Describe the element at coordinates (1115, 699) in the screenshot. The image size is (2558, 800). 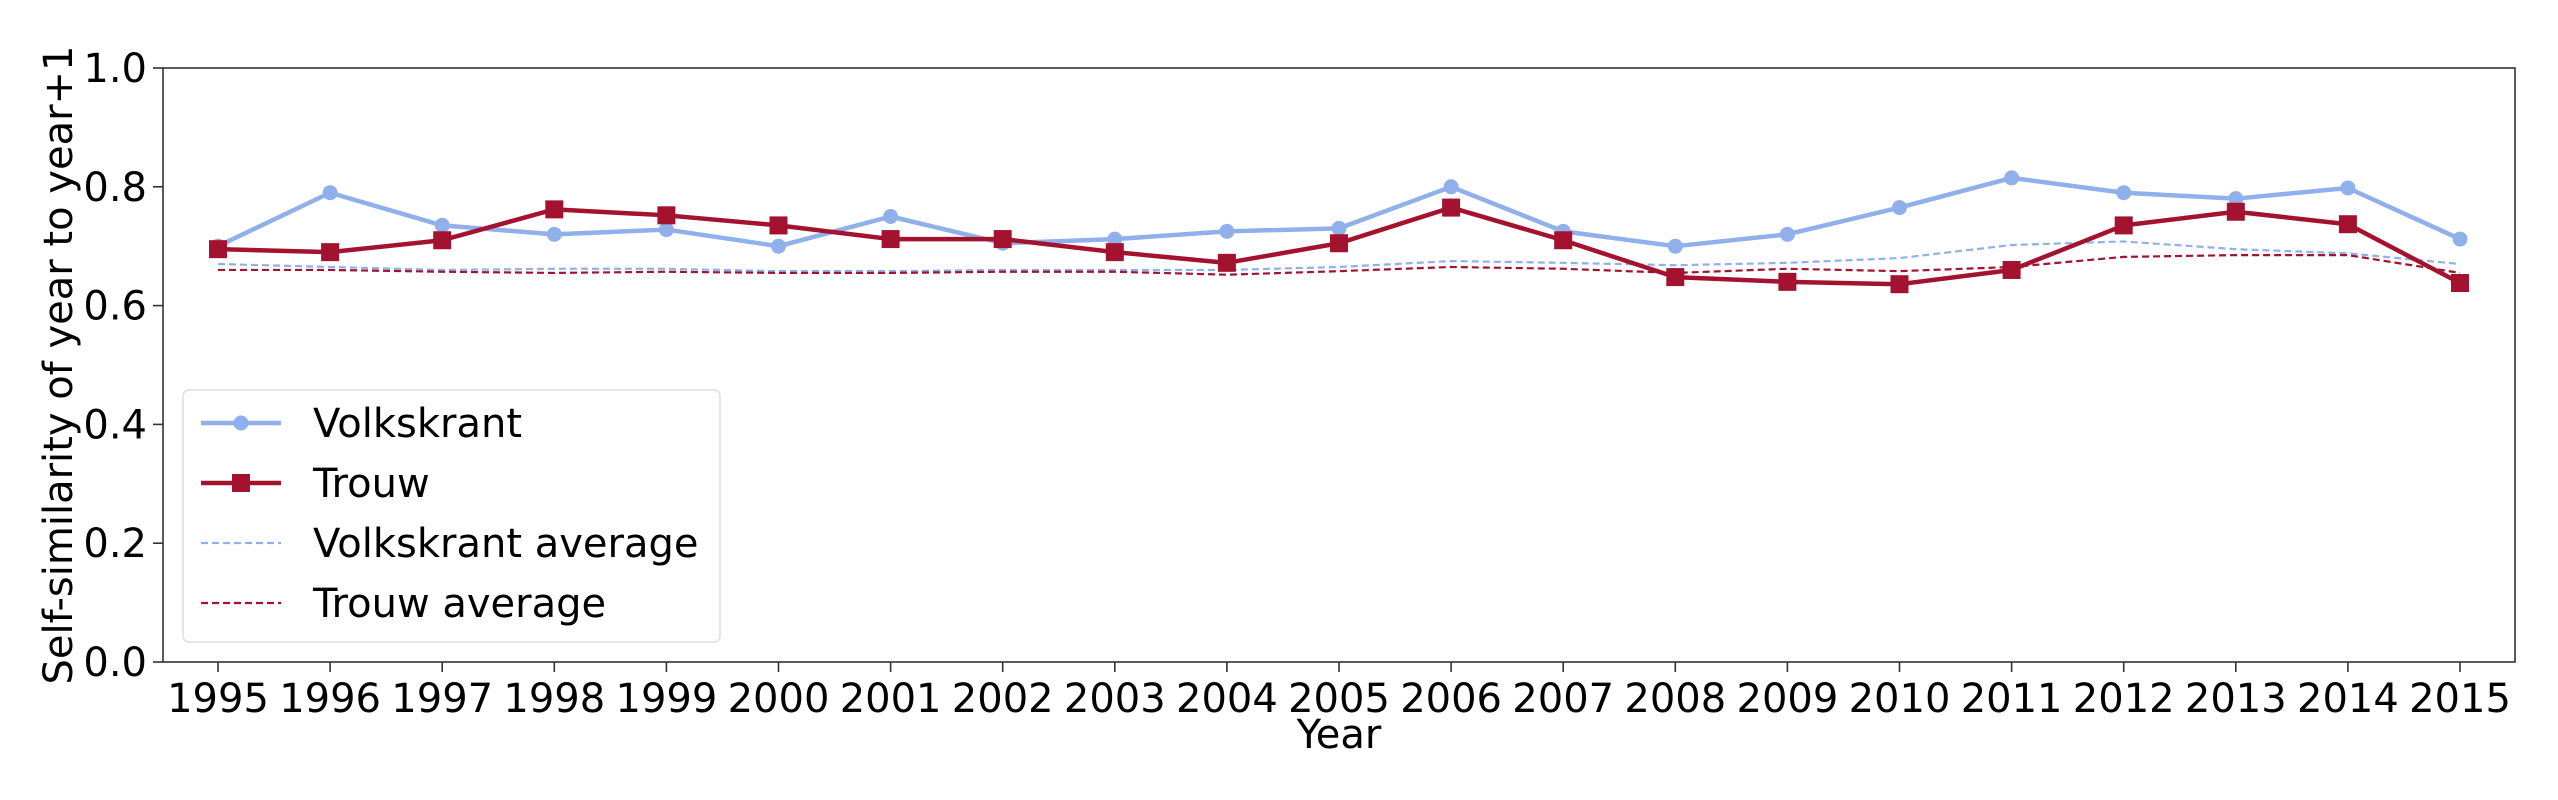
I see `x-tick-label: 2003` at that location.